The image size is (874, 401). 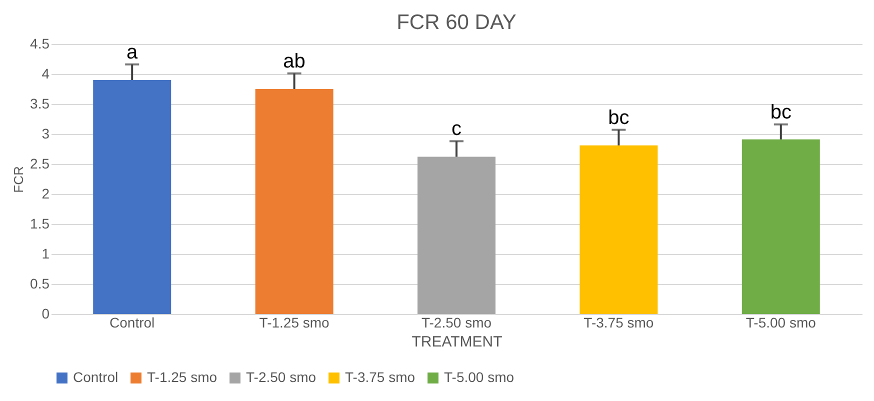 I want to click on legend-label: T-1.25 smo, so click(x=182, y=377).